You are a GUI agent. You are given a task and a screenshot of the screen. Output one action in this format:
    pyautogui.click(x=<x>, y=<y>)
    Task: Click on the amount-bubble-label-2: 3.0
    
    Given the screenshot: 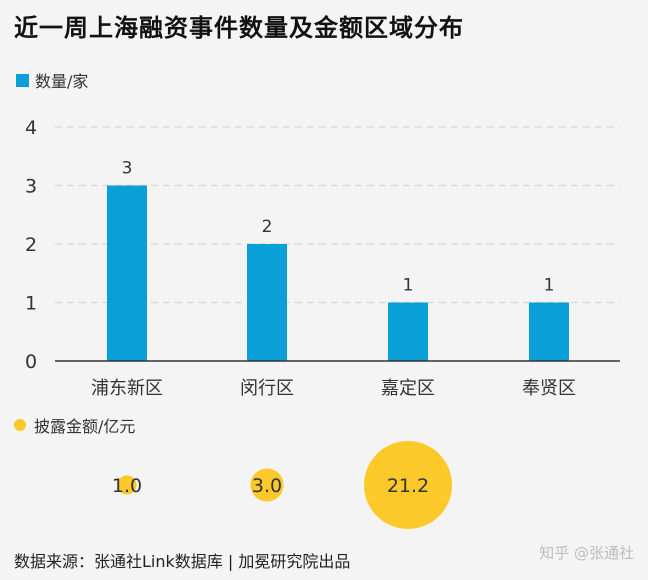 What is the action you would take?
    pyautogui.click(x=267, y=486)
    